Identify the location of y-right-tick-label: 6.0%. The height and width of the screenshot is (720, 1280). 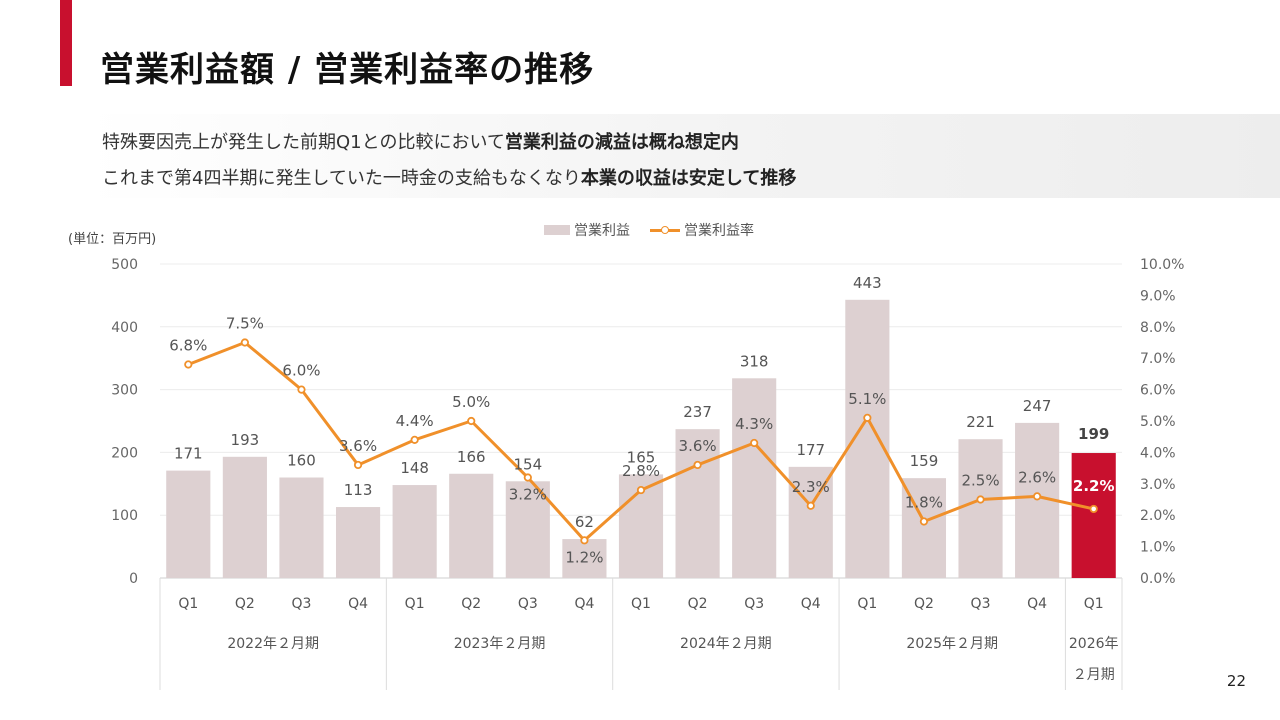
(1158, 391).